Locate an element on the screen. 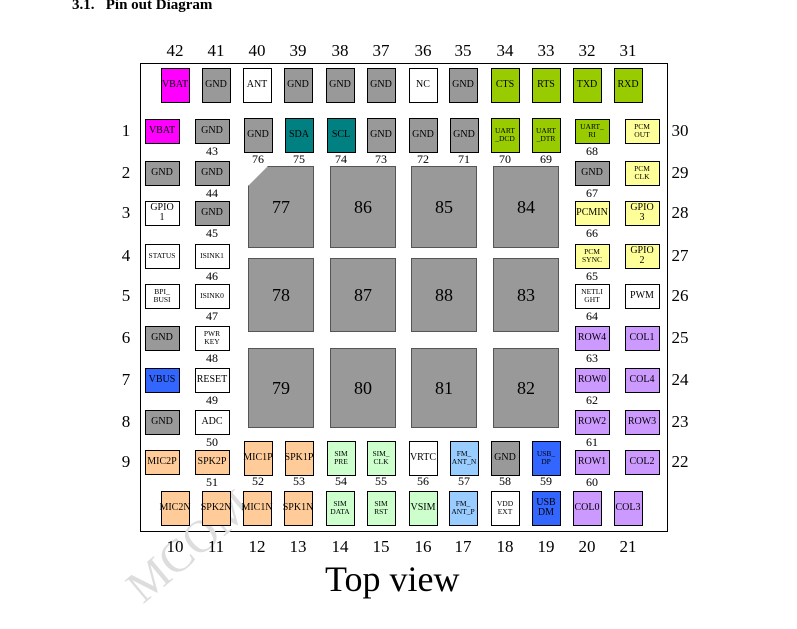 The image size is (797, 629). pin-number: 31 is located at coordinates (628, 50).